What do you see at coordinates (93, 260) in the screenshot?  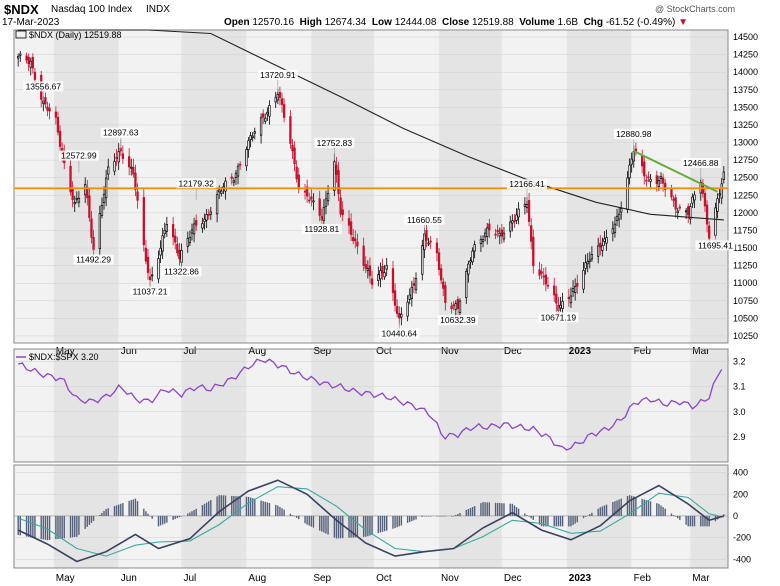 I see `price-annotation: 11492.29` at bounding box center [93, 260].